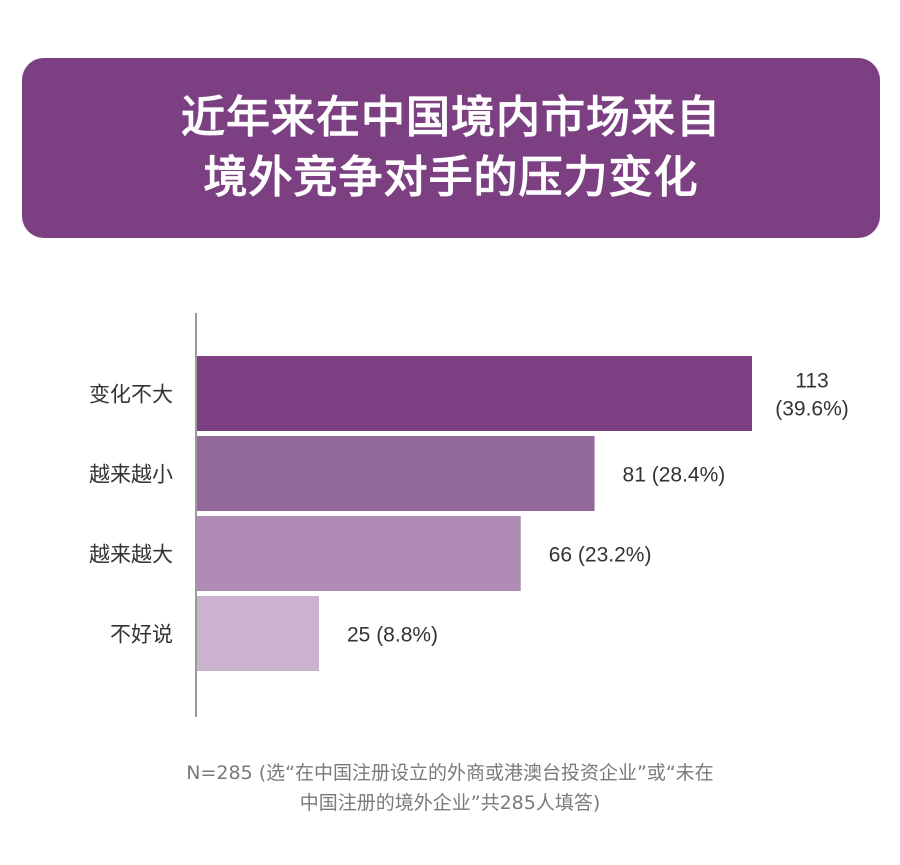  Describe the element at coordinates (131, 475) in the screenshot. I see `category-label-2: 越来越小` at that location.